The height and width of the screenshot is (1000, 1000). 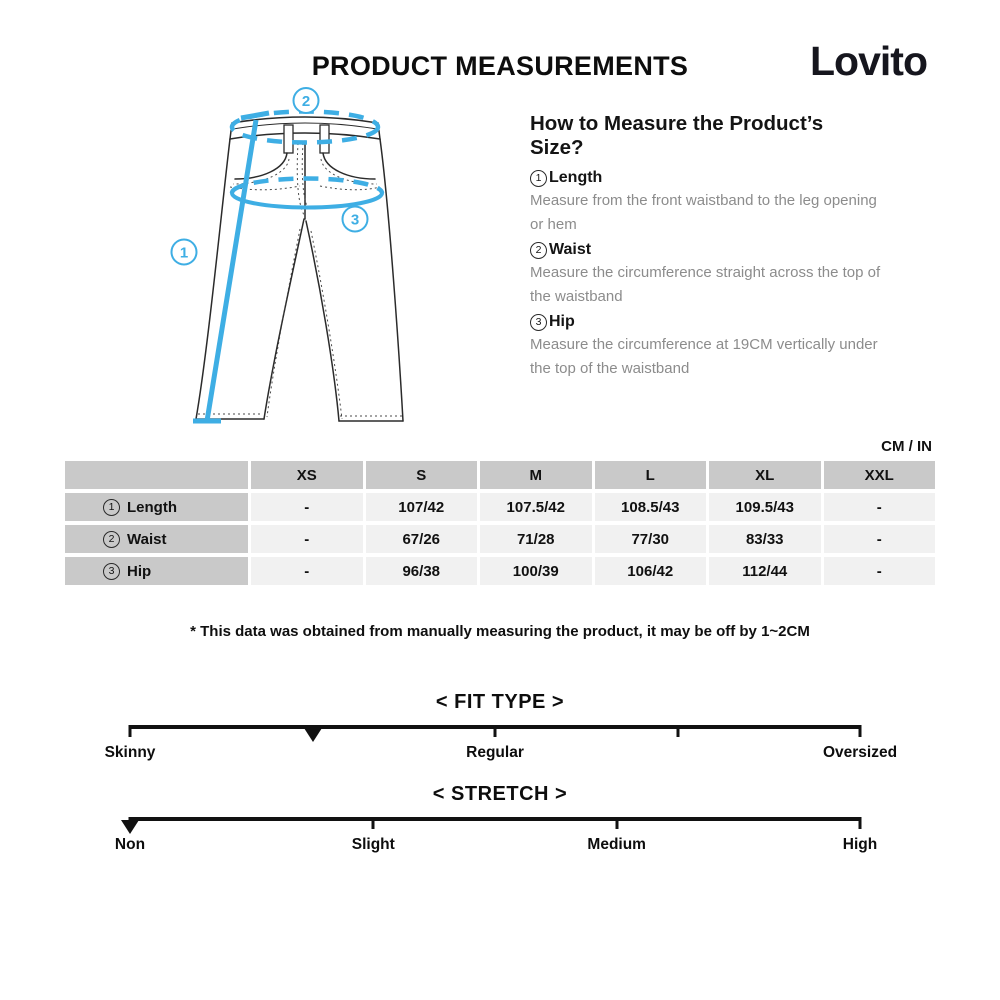 What do you see at coordinates (536, 539) in the screenshot?
I see `table-cell: 71/28` at bounding box center [536, 539].